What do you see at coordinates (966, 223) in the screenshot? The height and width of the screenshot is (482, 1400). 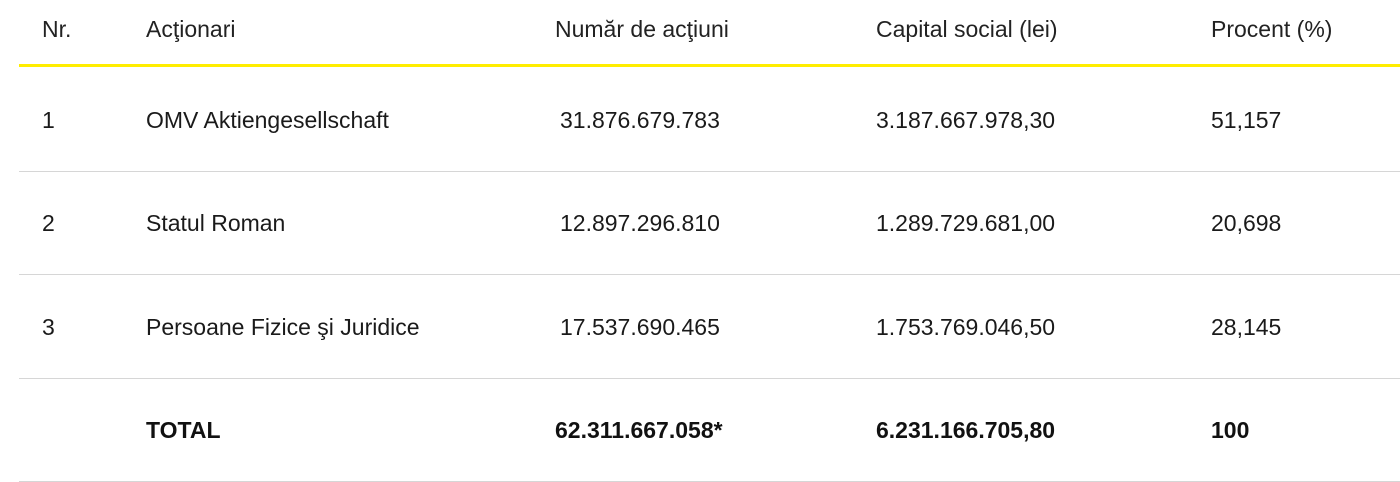 I see `row-capital: 1.289.729.681,00` at bounding box center [966, 223].